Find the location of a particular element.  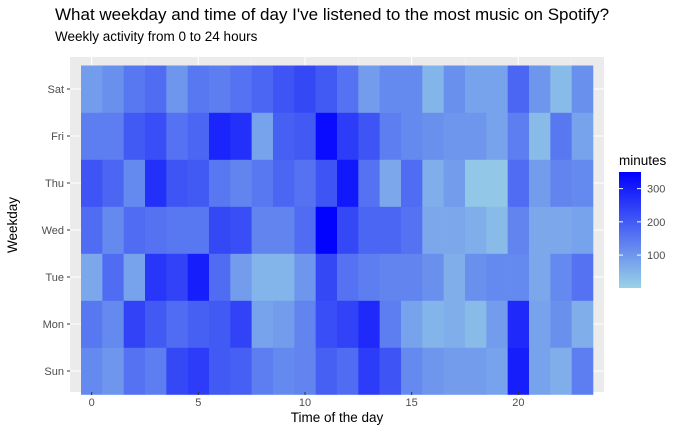

legend-tick-label: 300 is located at coordinates (656, 190).